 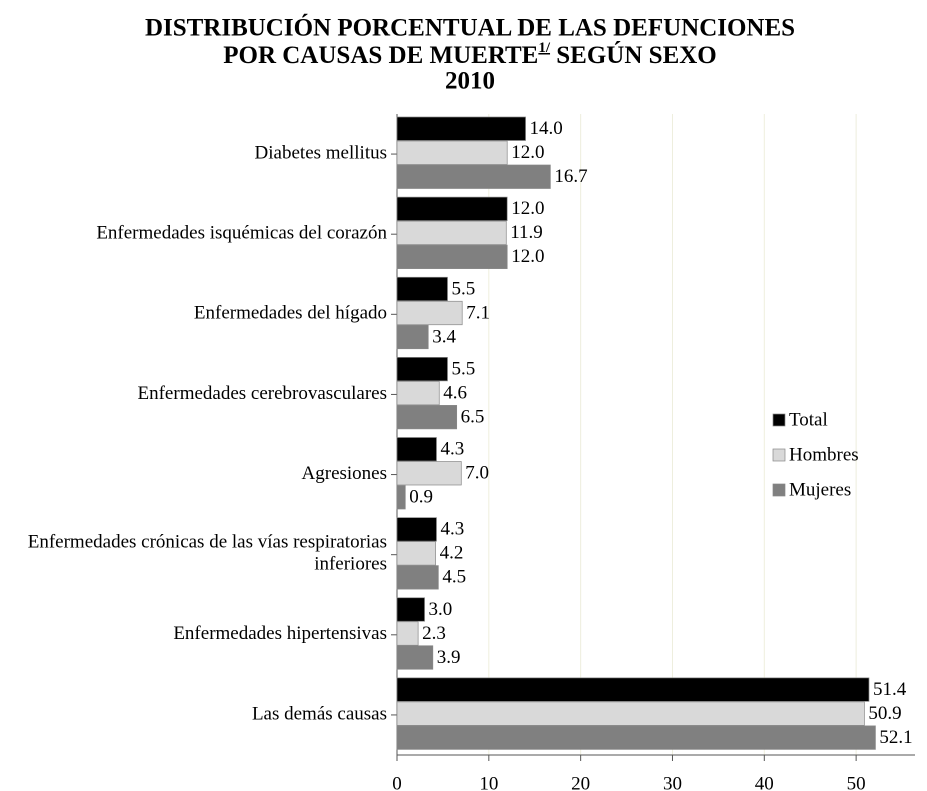 What do you see at coordinates (672, 782) in the screenshot?
I see `x-tick-label: 30` at bounding box center [672, 782].